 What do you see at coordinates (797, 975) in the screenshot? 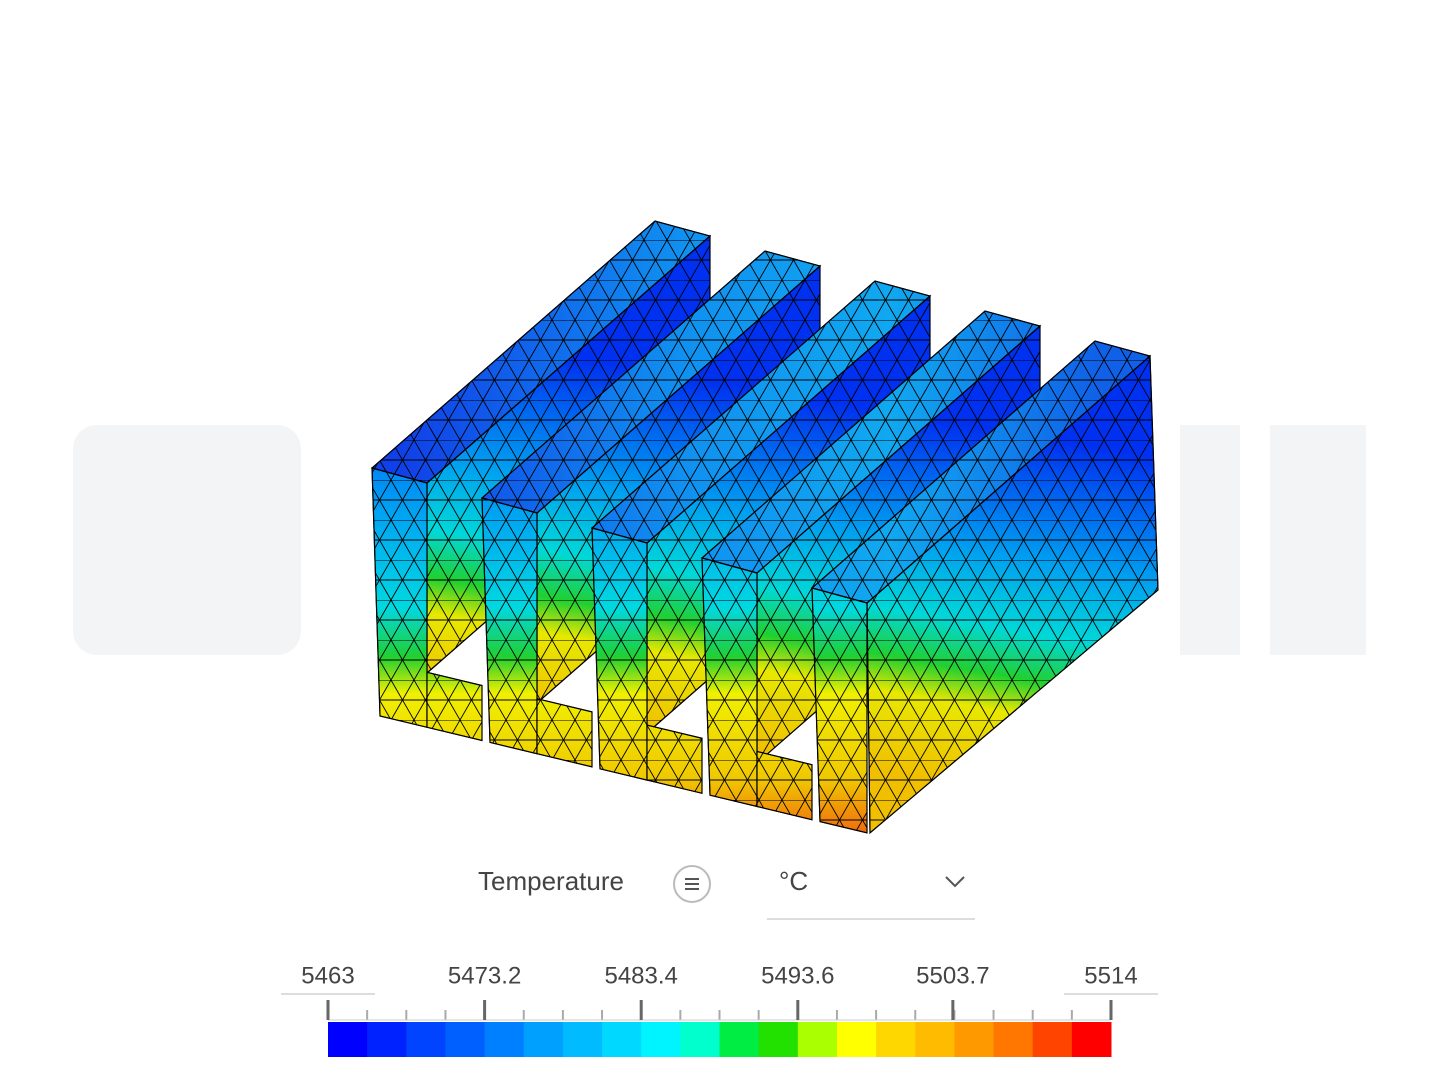
I see `tick-label: 5493.6` at bounding box center [797, 975].